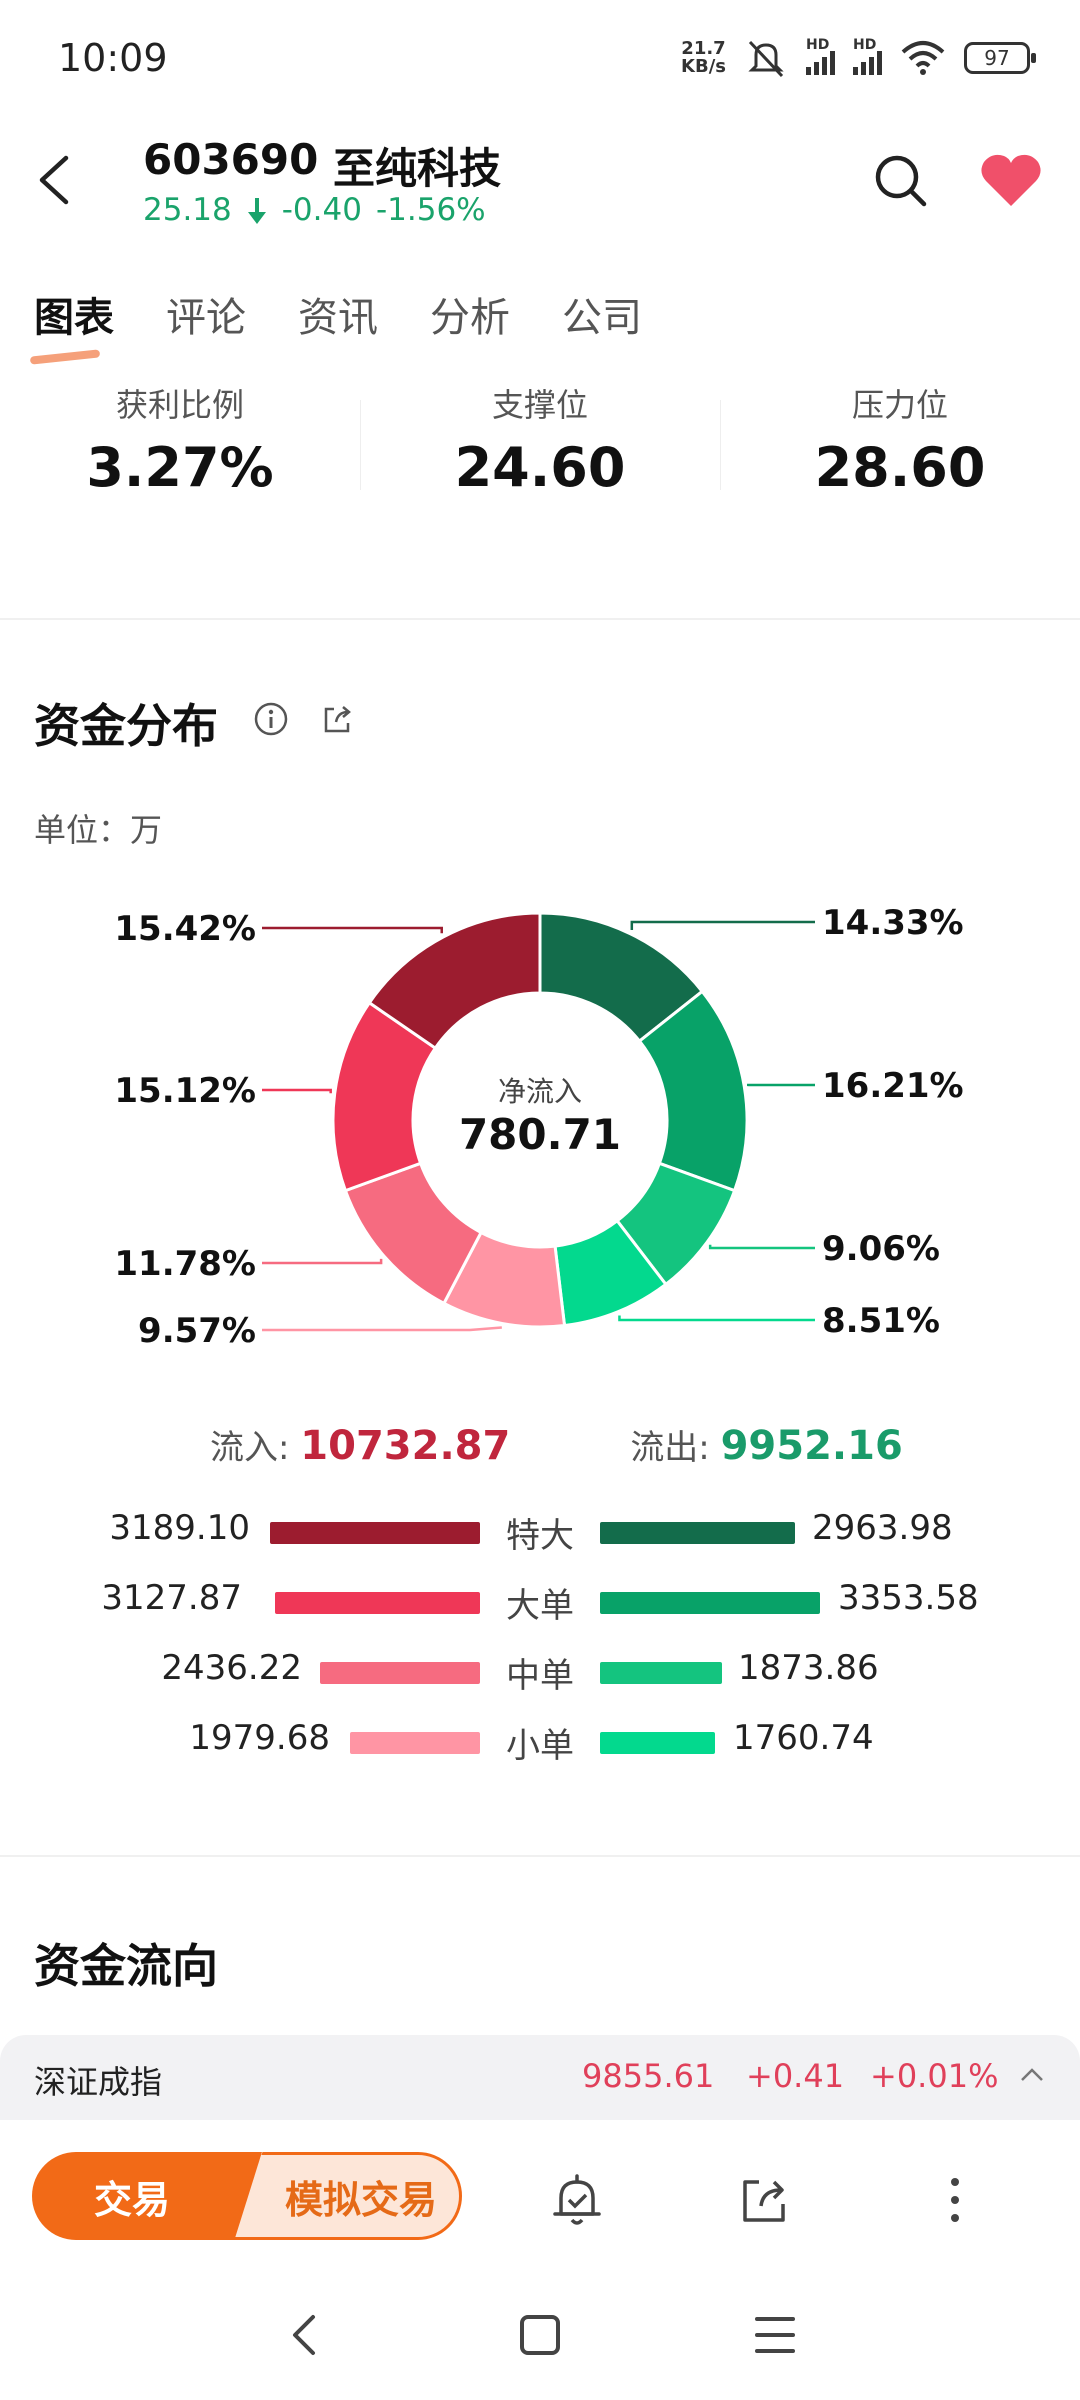 The width and height of the screenshot is (1080, 2400). Describe the element at coordinates (531, 1532) in the screenshot. I see `flow-row-xl: 3189.10 特大 2963.98` at that location.